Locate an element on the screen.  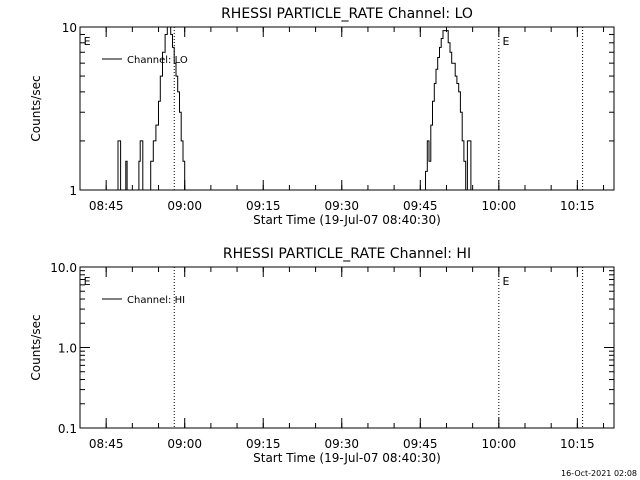
chart-title: RHESSI PARTICLE_RATE Channel: LO is located at coordinates (347, 14).